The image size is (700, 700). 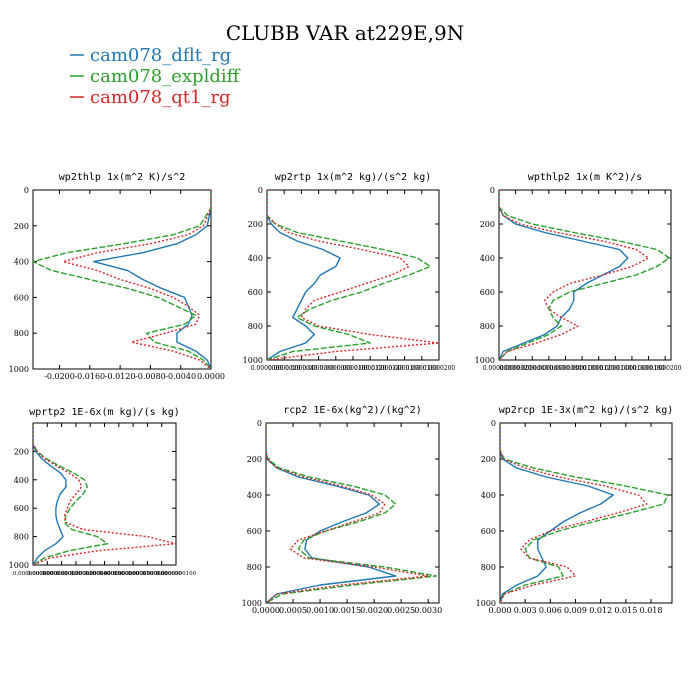 I want to click on x-tick-label: -0.0160, so click(x=89, y=376).